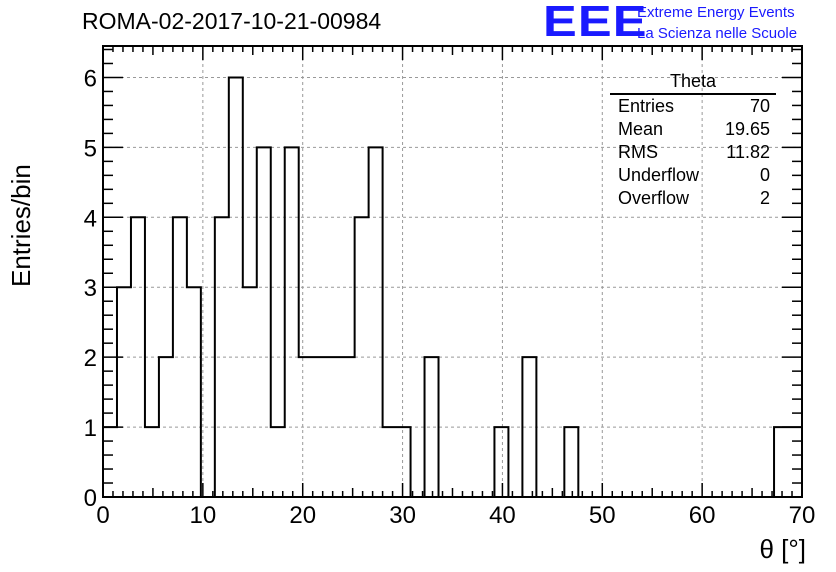  What do you see at coordinates (641, 129) in the screenshot?
I see `stats-label: Mean` at bounding box center [641, 129].